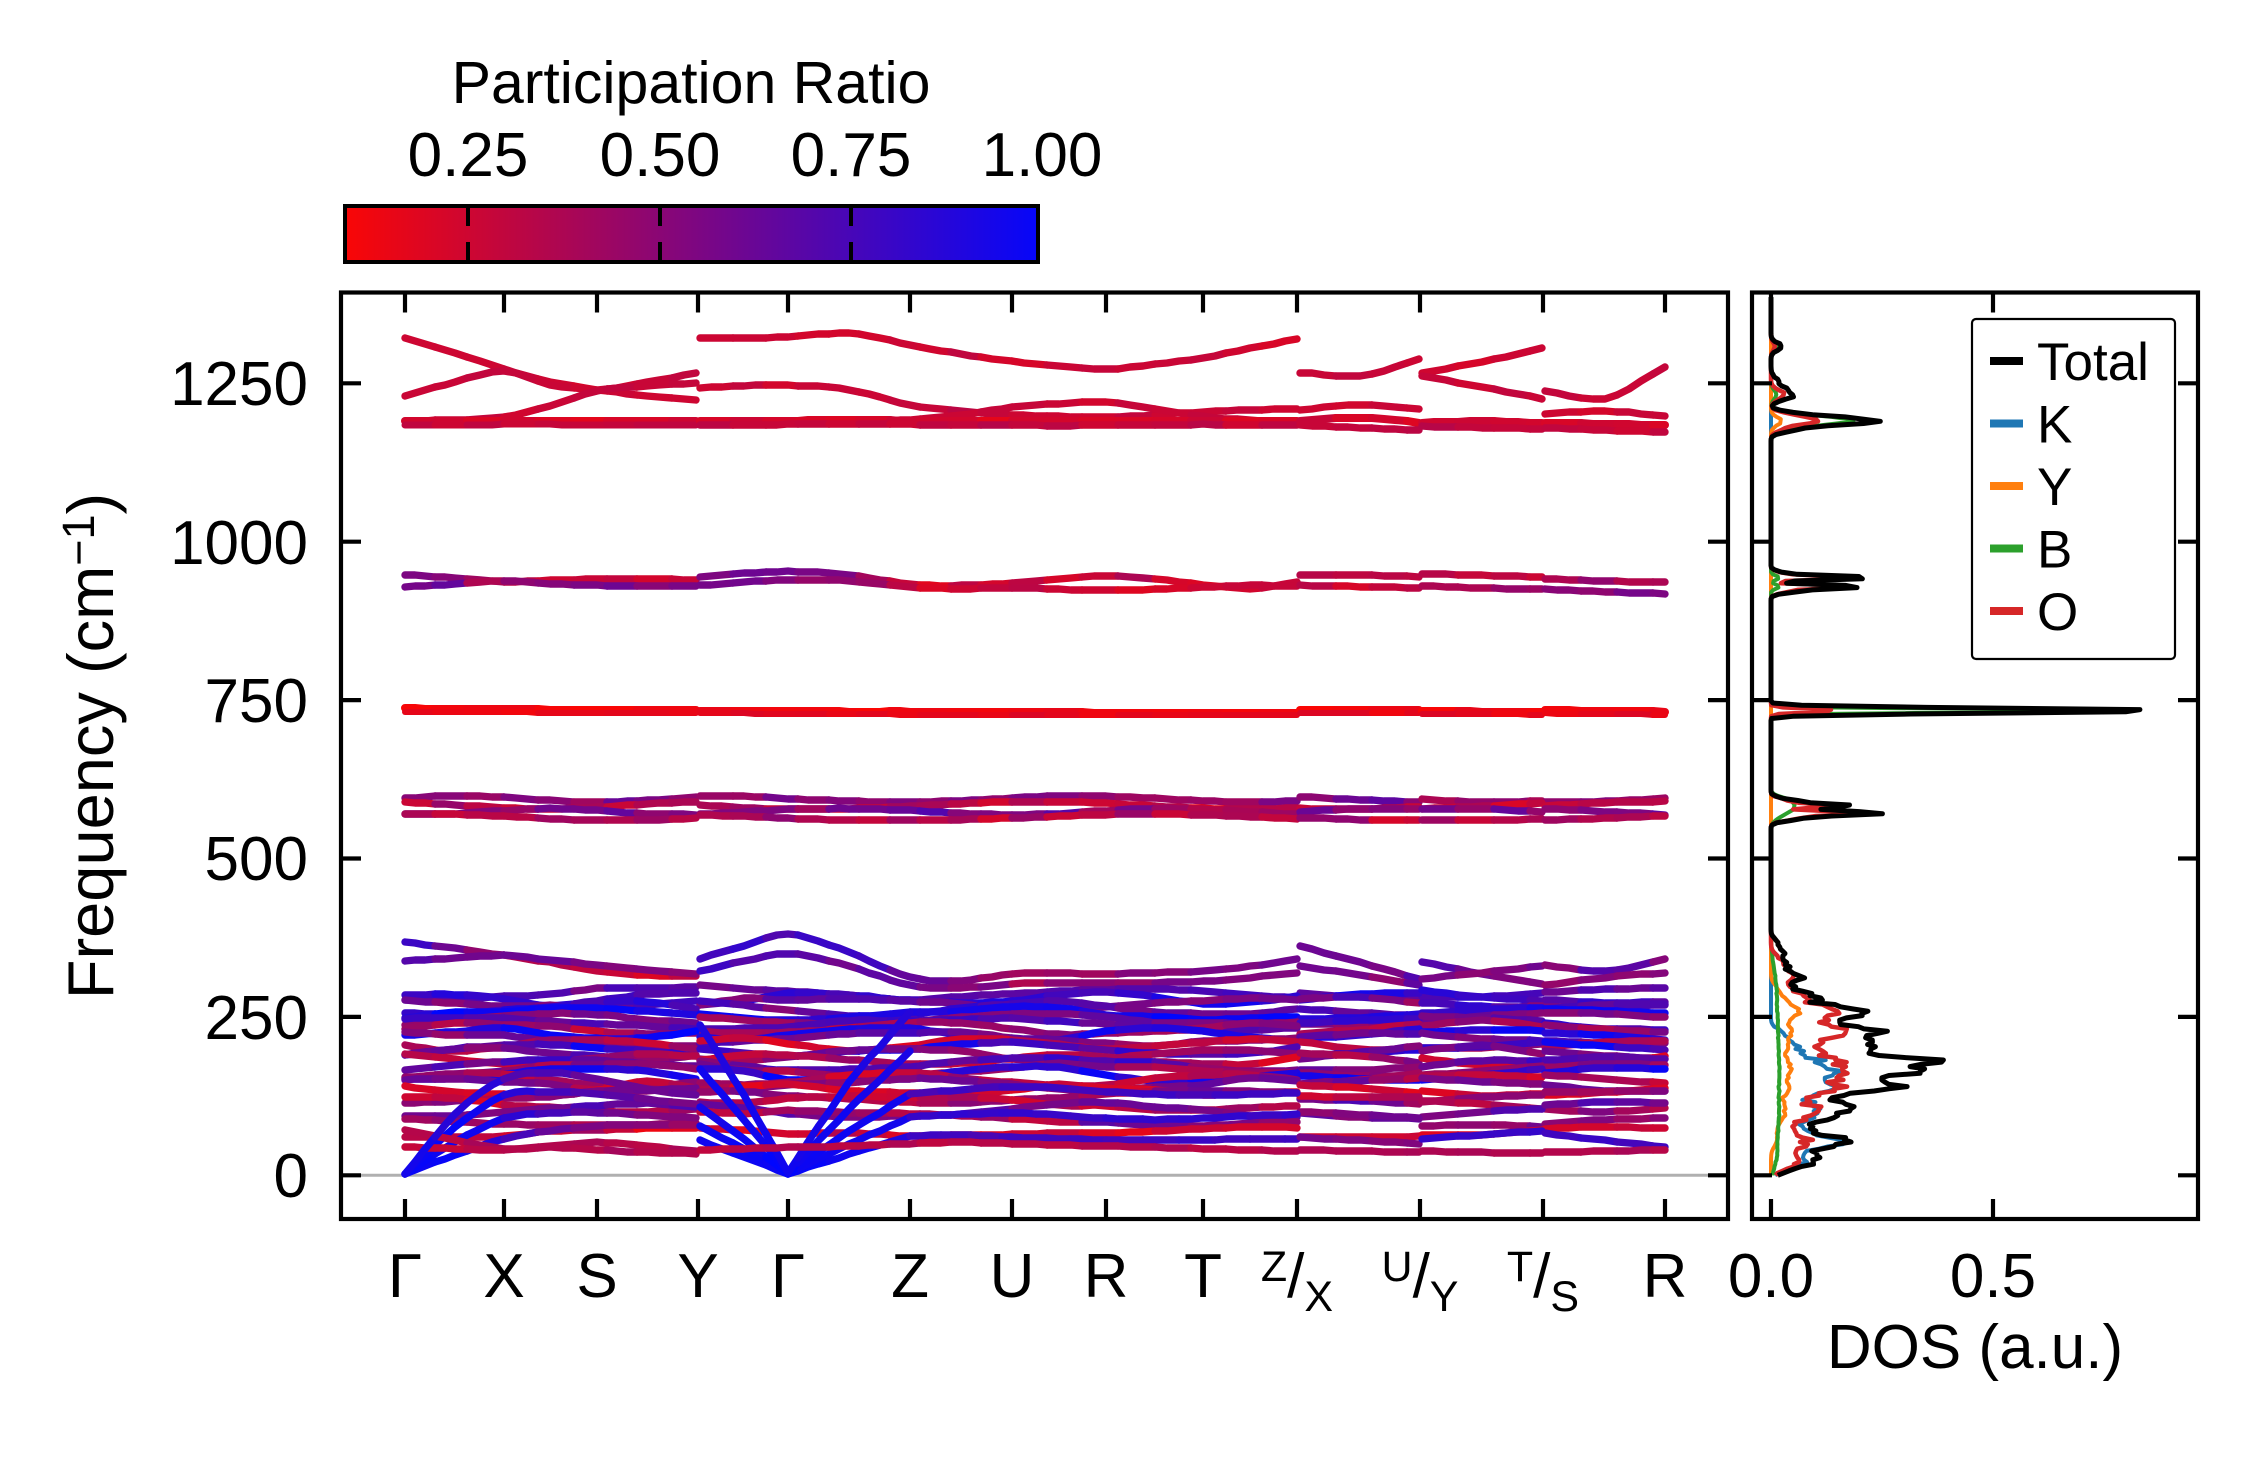  I want to click on svg-text: 750, so click(256, 701).